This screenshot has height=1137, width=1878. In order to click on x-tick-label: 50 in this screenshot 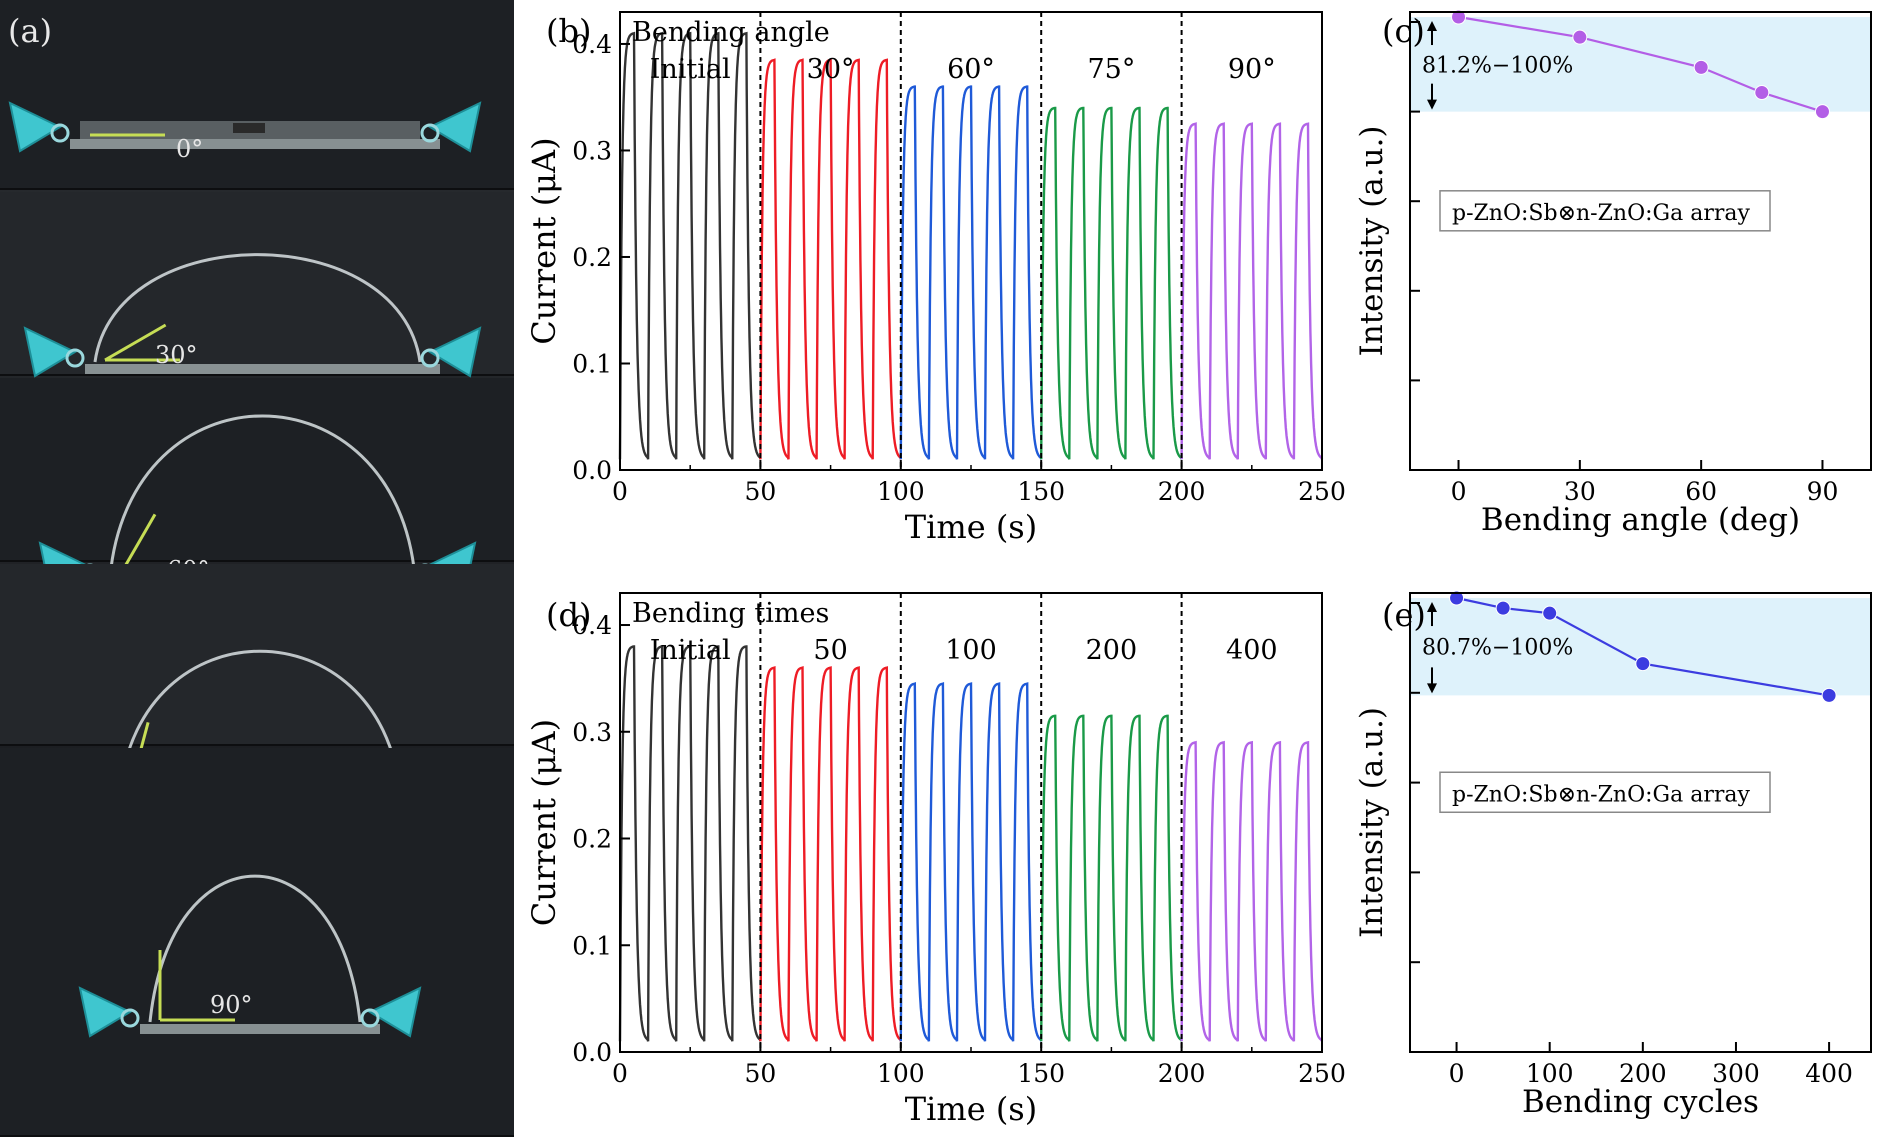, I will do `click(760, 491)`.